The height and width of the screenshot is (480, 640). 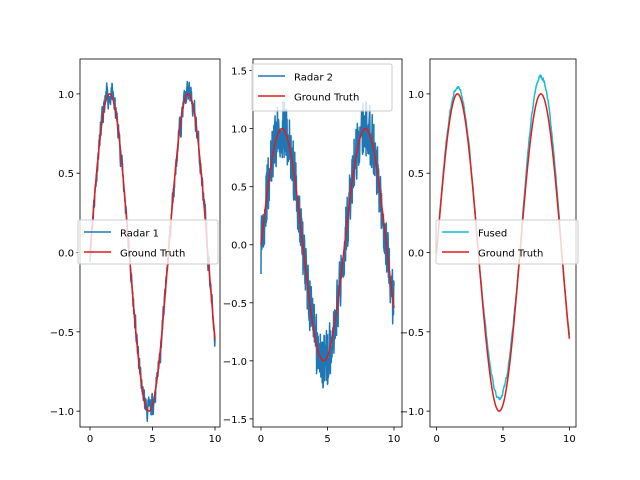 I want to click on legend: Fused Ground Truth, so click(x=507, y=242).